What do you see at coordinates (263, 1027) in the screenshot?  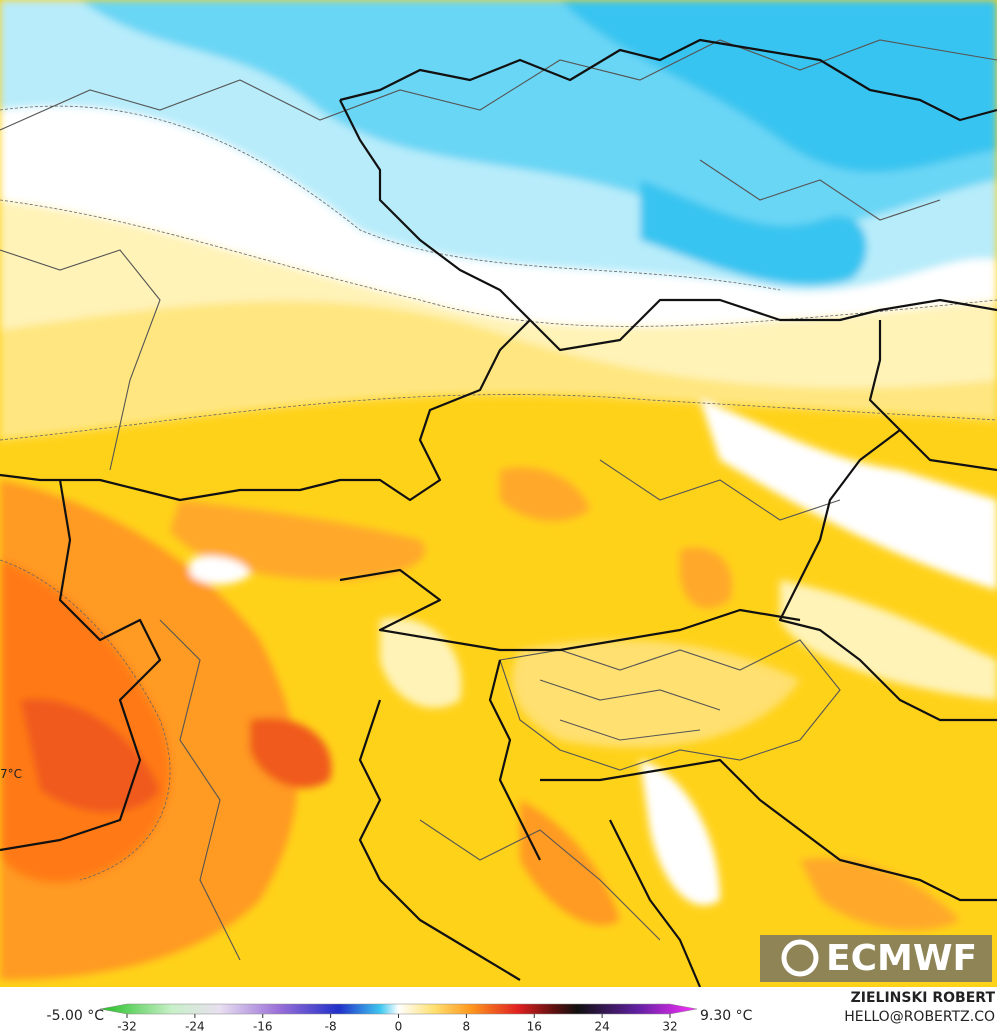 I see `colorbar-tick-label: -16` at bounding box center [263, 1027].